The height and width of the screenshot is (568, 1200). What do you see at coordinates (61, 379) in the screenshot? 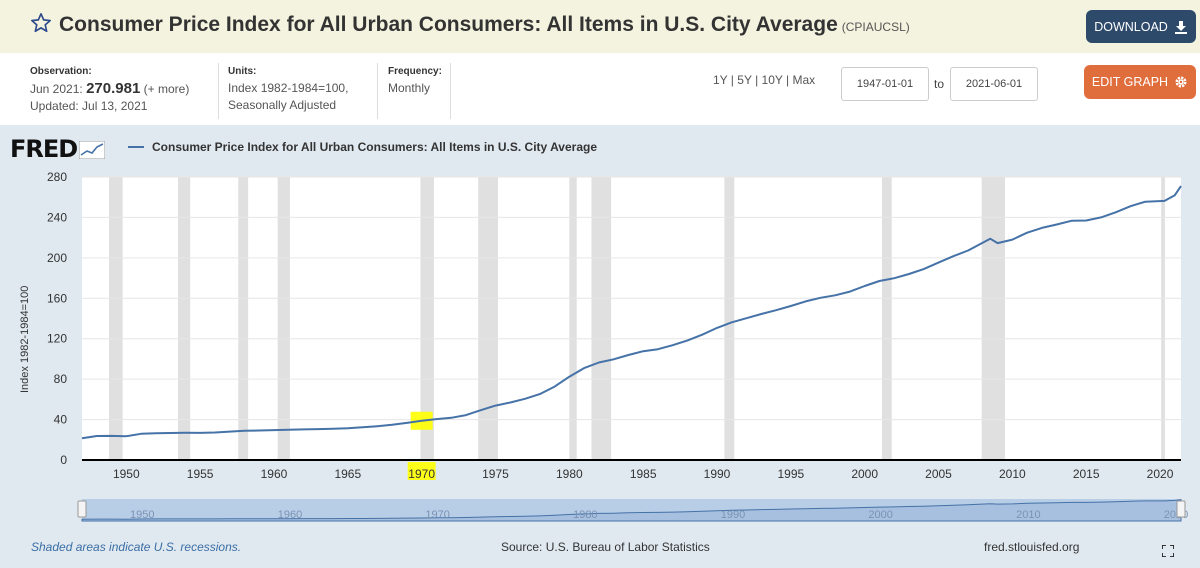
I see `y-tick-label: 80` at bounding box center [61, 379].